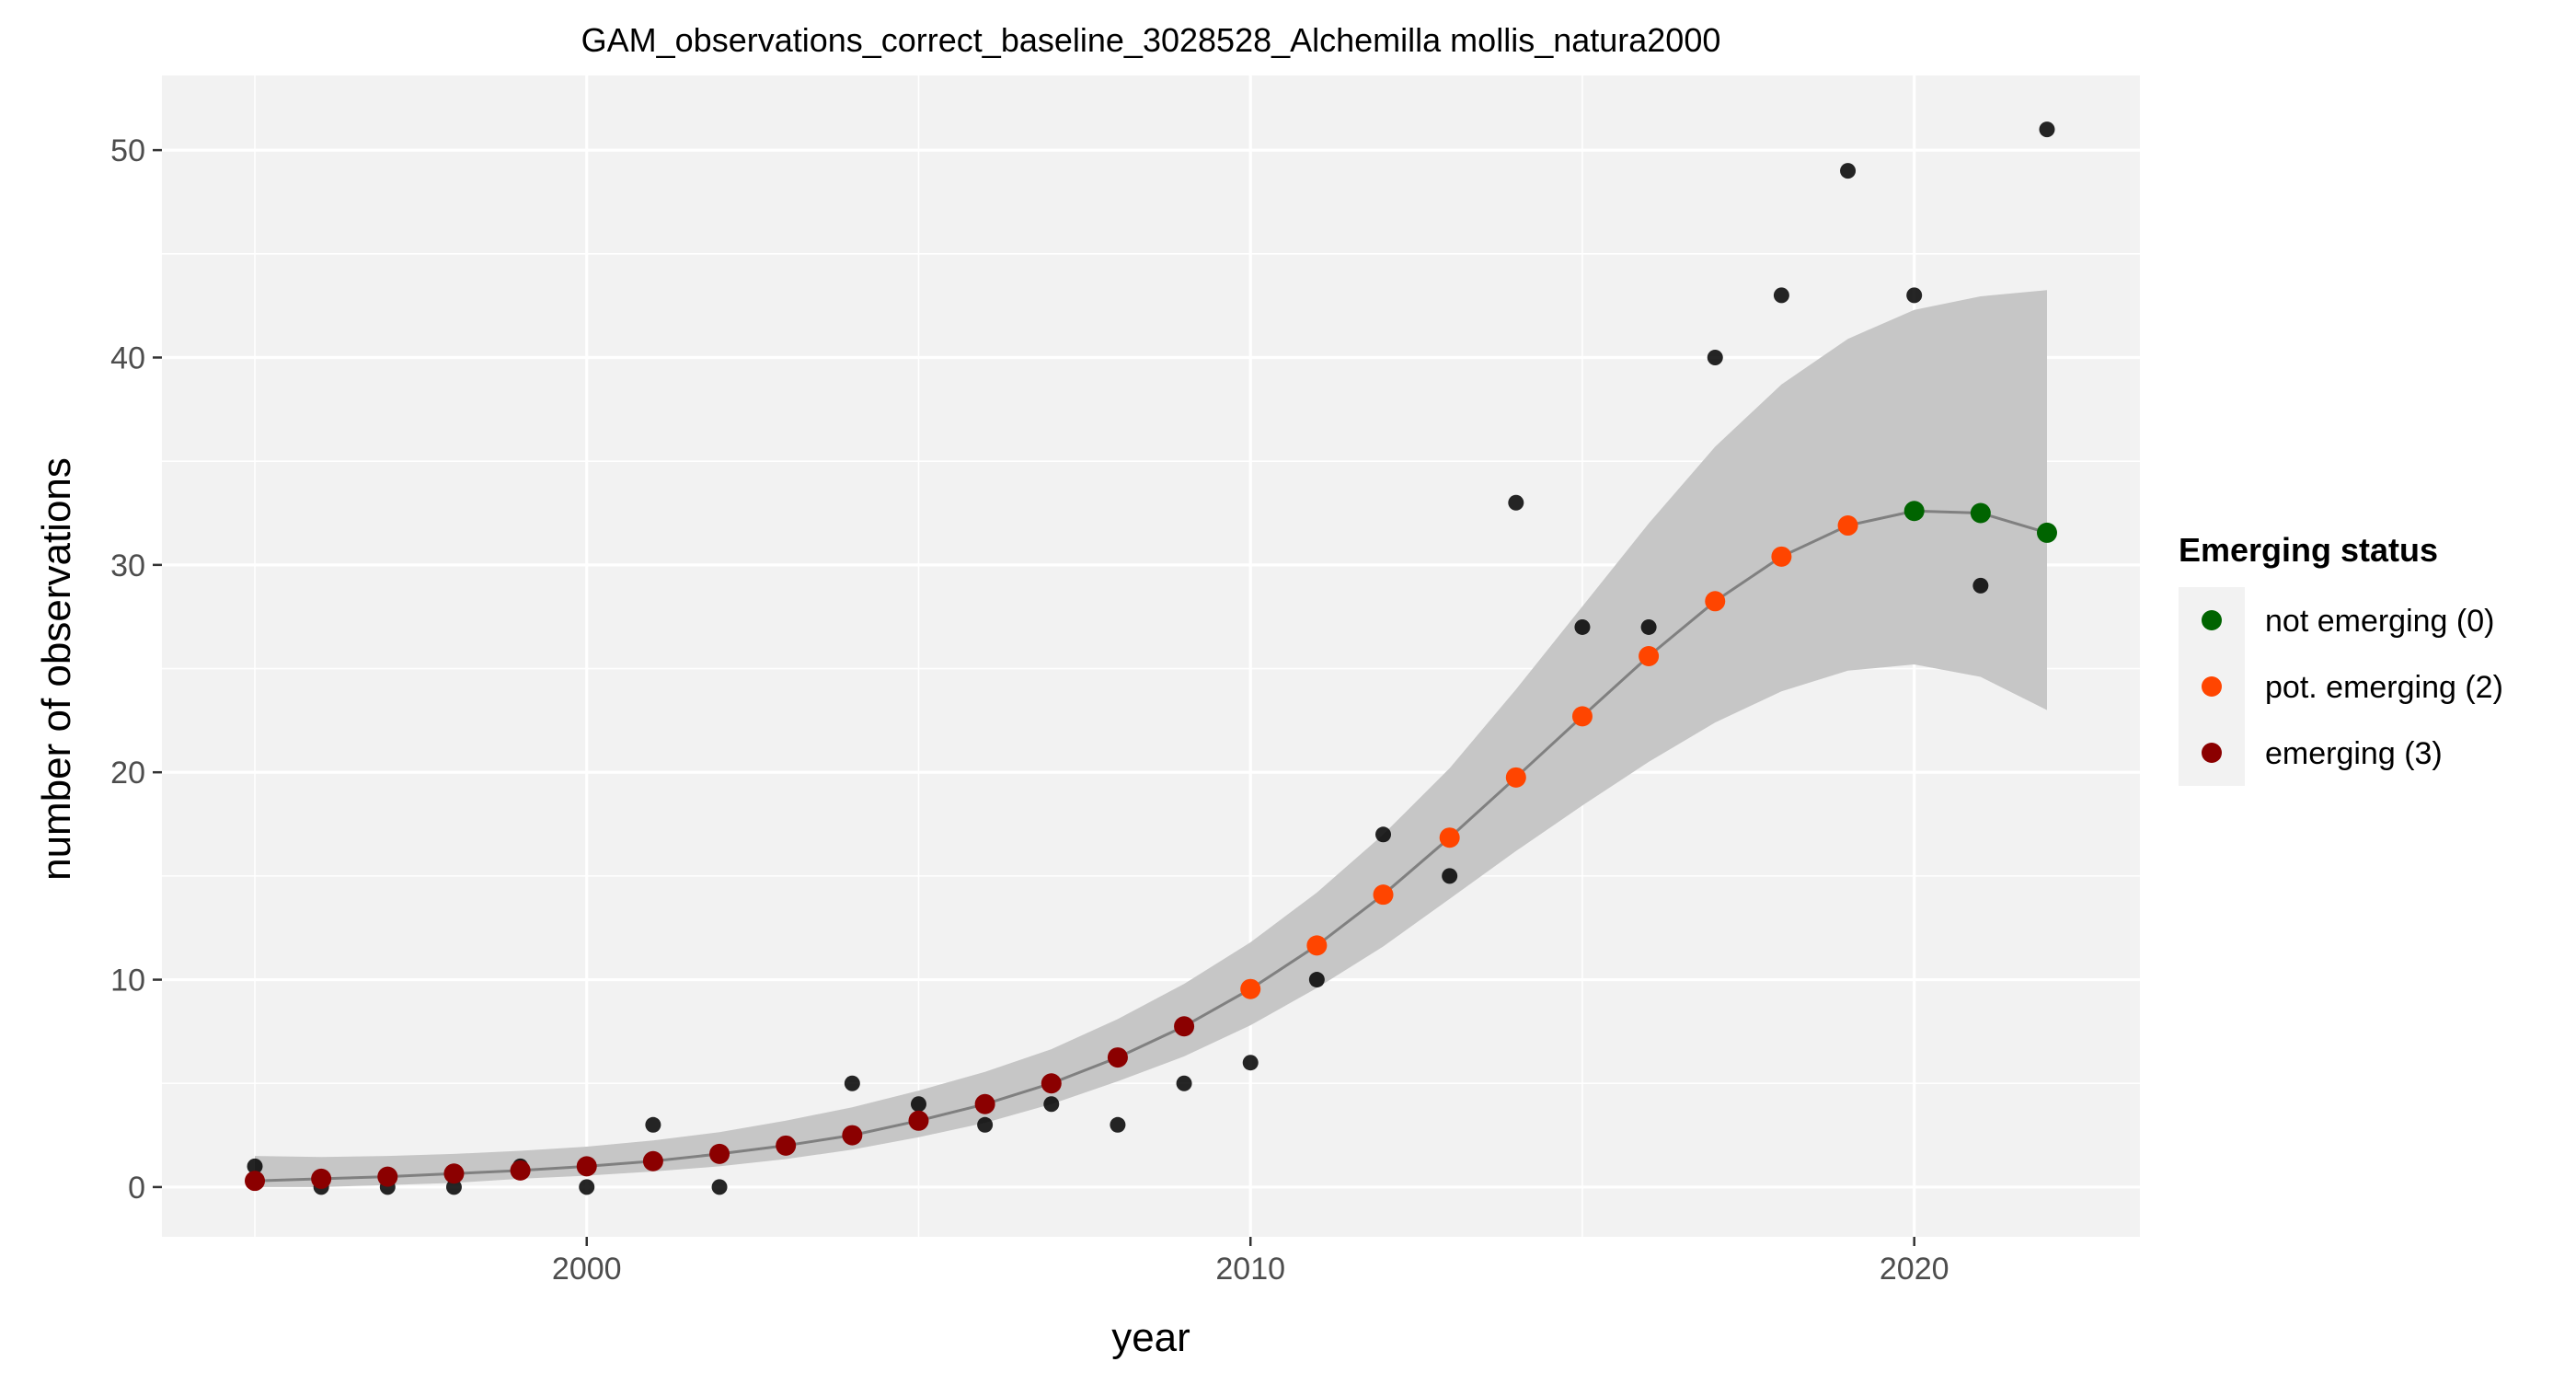  What do you see at coordinates (587, 1269) in the screenshot?
I see `x-tick-label: 2000` at bounding box center [587, 1269].